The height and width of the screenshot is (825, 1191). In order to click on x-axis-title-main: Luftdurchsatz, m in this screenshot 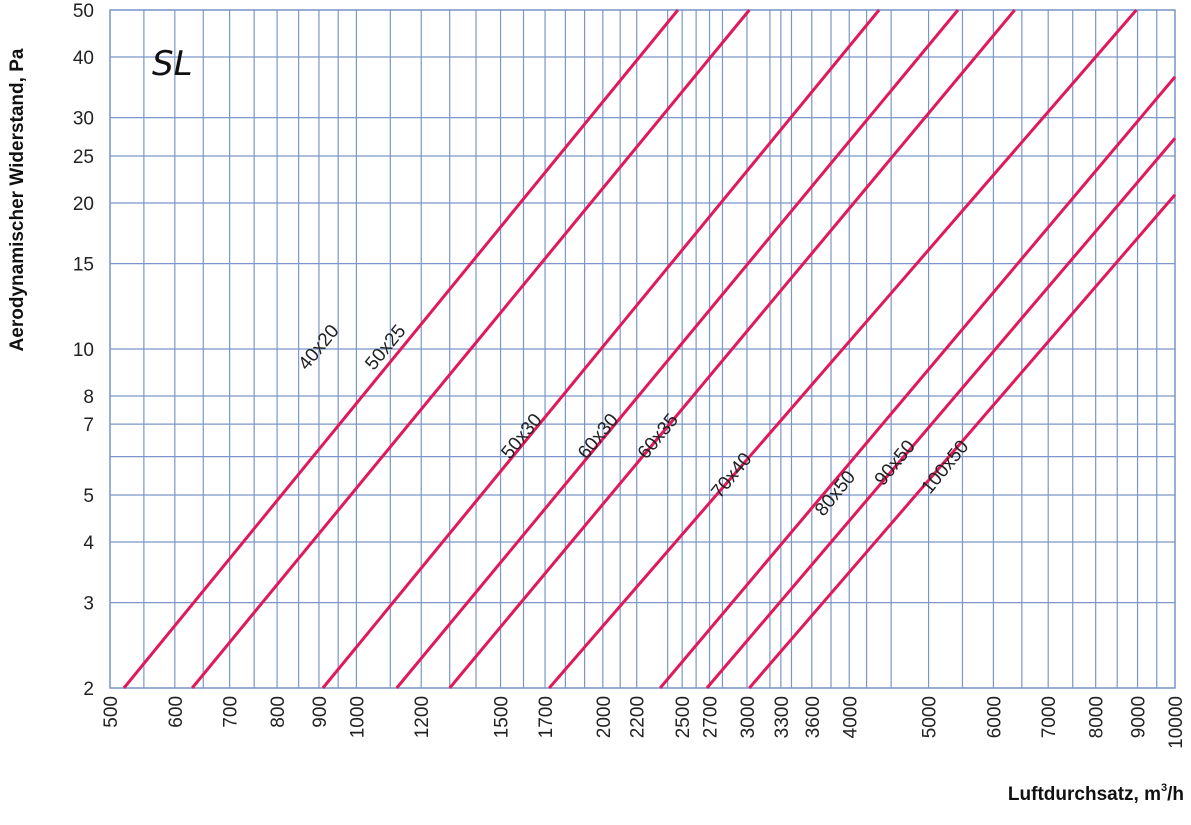, I will do `click(1084, 794)`.